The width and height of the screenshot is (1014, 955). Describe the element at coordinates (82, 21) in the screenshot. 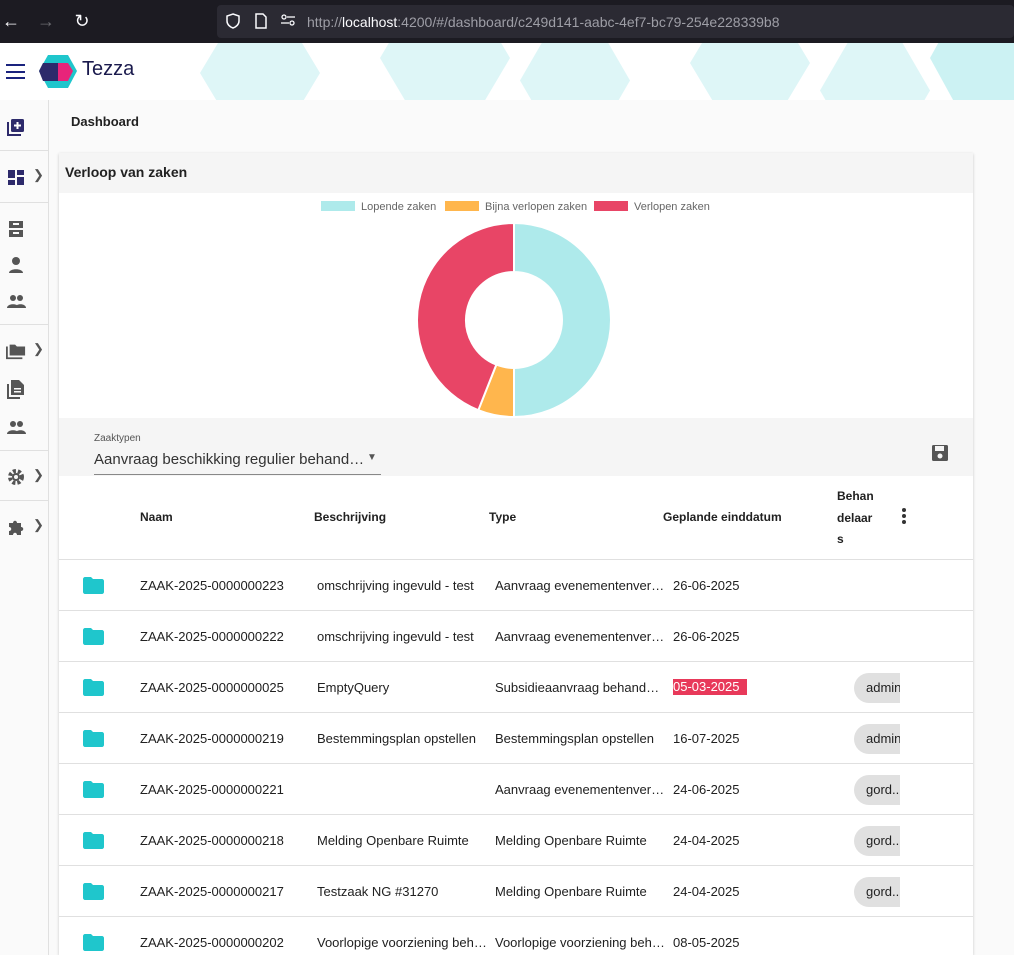

I see `reload-icon: ↻` at that location.